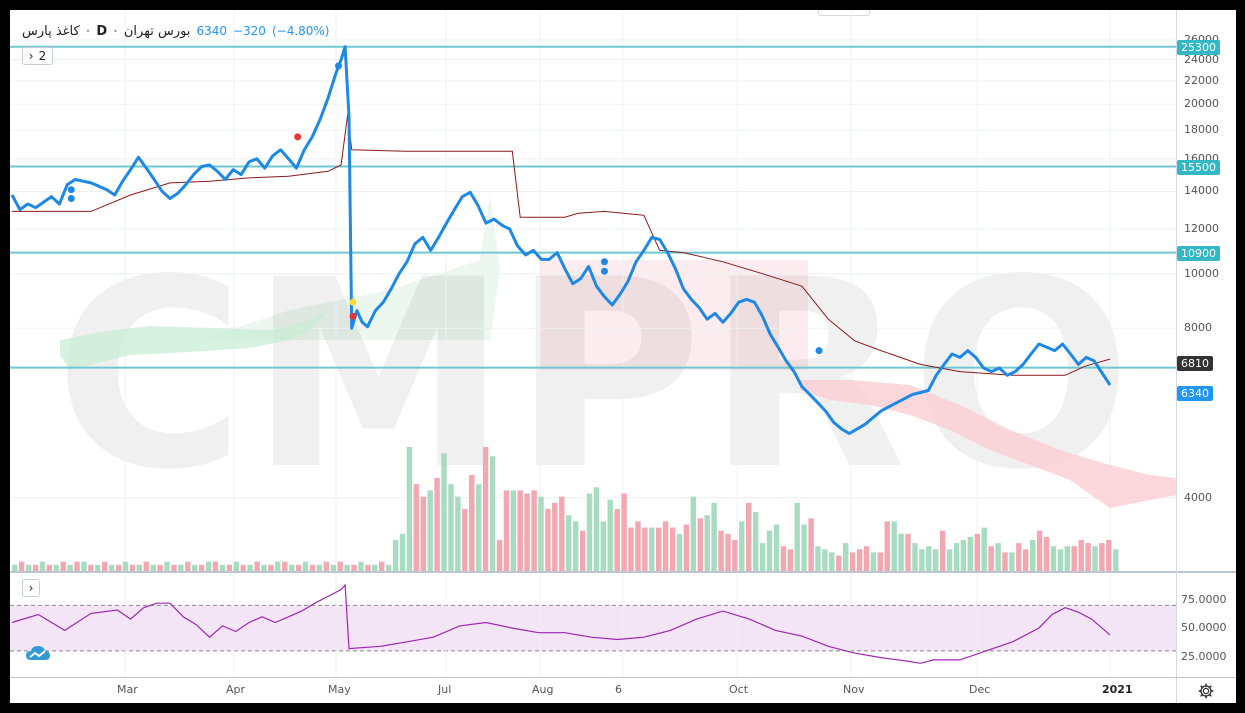 This screenshot has width=1245, height=713. I want to click on rsi-axis: 75.0000 50.0000 25.0000, so click(1206, 625).